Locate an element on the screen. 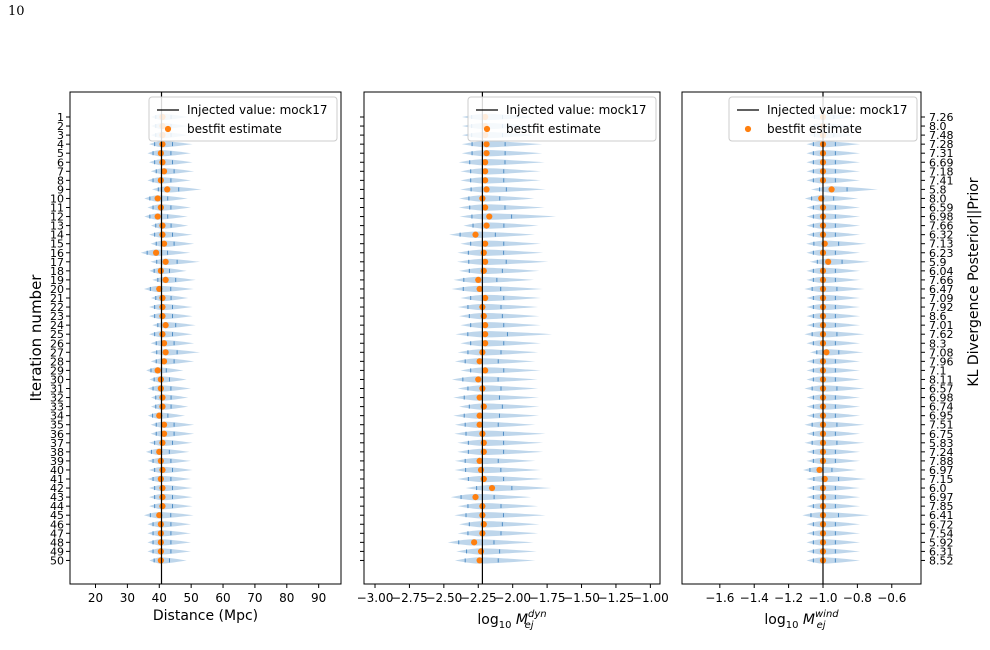 This screenshot has width=990, height=650. kl-value-22: 7.92 is located at coordinates (941, 307).